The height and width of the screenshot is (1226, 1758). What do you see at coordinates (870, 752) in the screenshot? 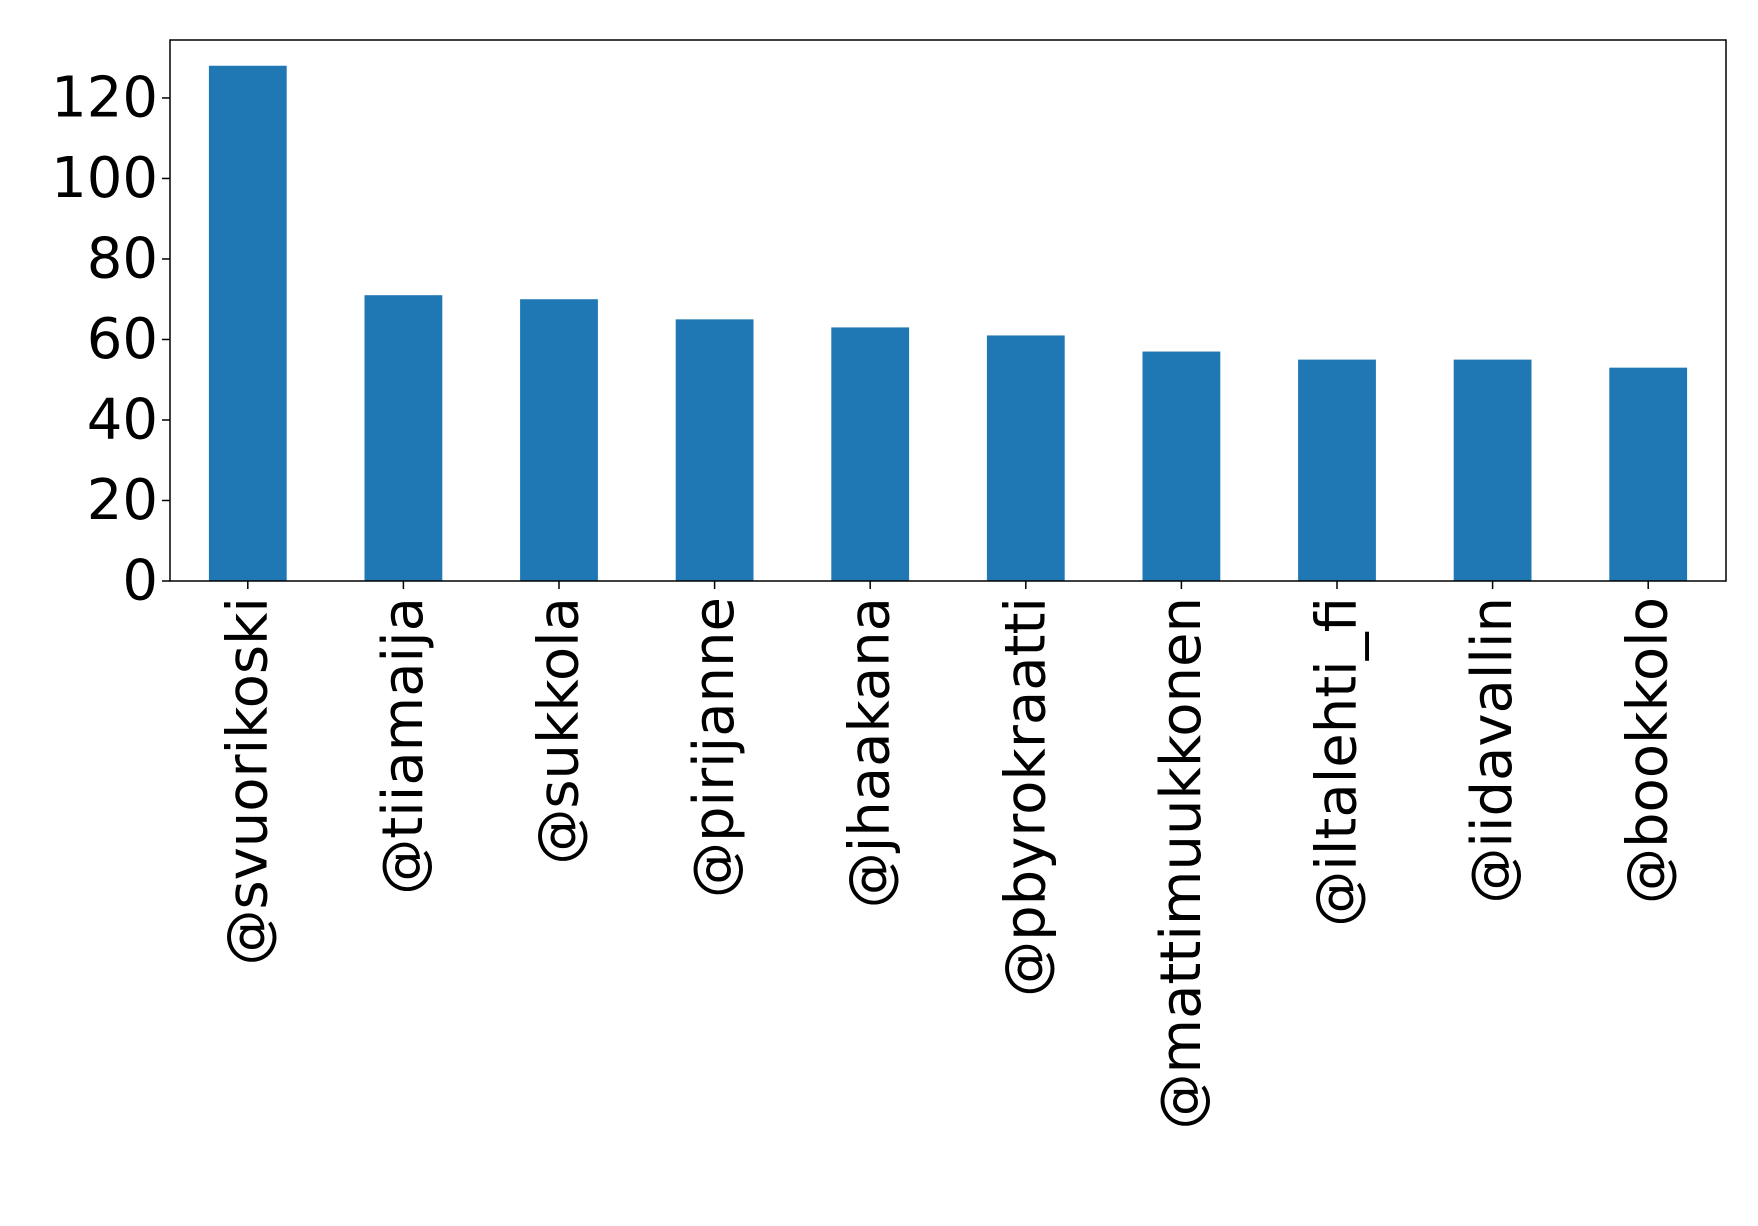
I see `x-tick-label: @jhaakana` at bounding box center [870, 752].